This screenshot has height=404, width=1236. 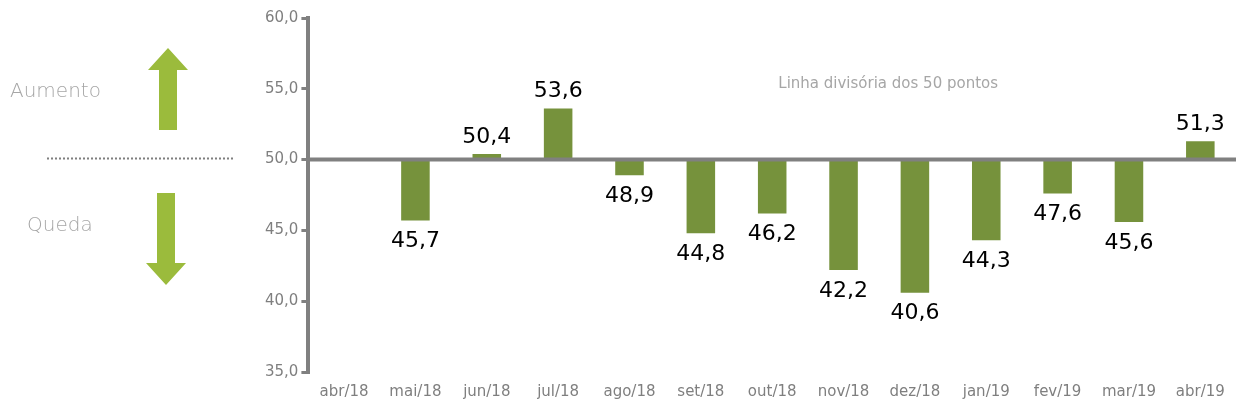 I want to click on x-tick-label: mai/18, so click(x=415, y=390).